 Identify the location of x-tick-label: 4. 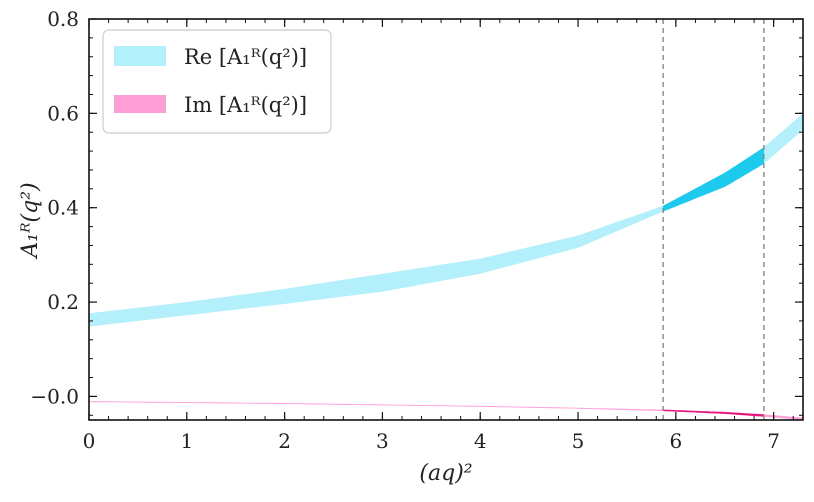
(480, 441).